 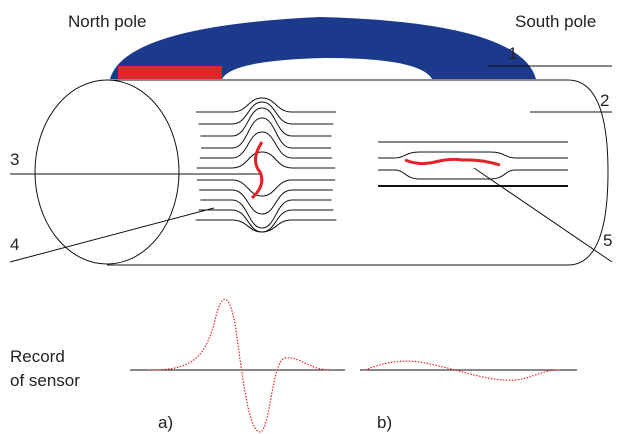 I want to click on callout: 5, so click(x=607, y=240).